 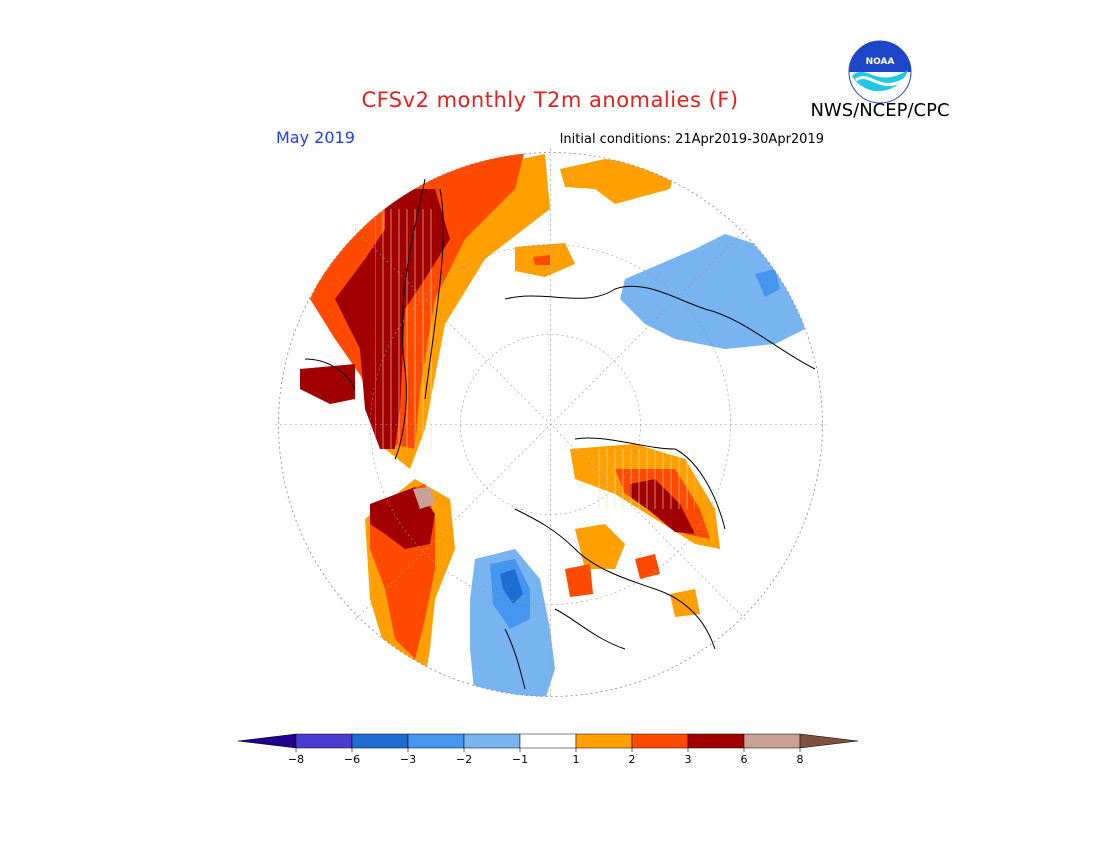 What do you see at coordinates (541, 260) in the screenshot?
I see `anomaly-region-svalbard-red` at bounding box center [541, 260].